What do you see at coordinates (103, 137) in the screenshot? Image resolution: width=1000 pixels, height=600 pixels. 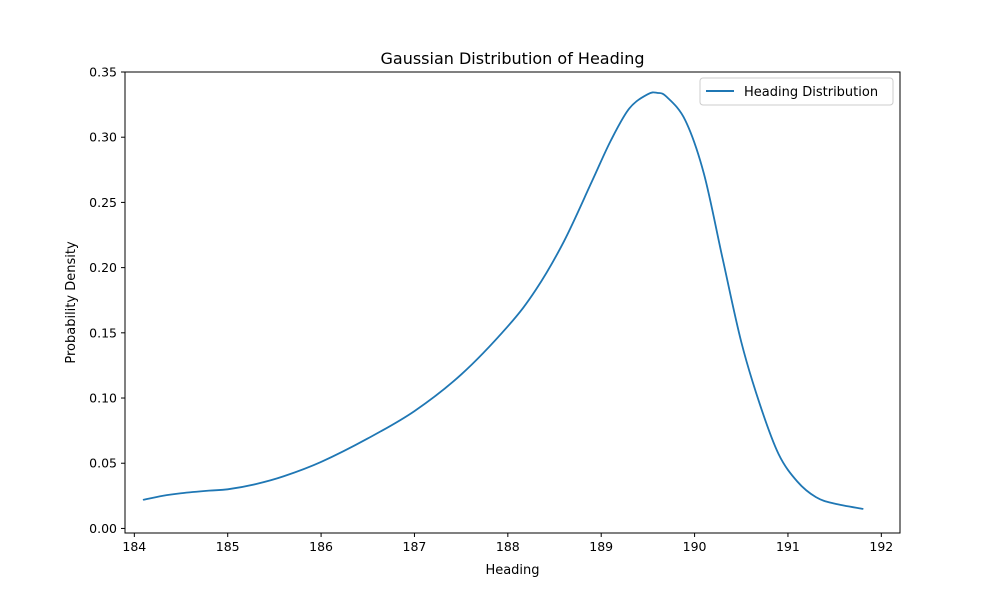 I see `y-tick-label: 0.30` at bounding box center [103, 137].